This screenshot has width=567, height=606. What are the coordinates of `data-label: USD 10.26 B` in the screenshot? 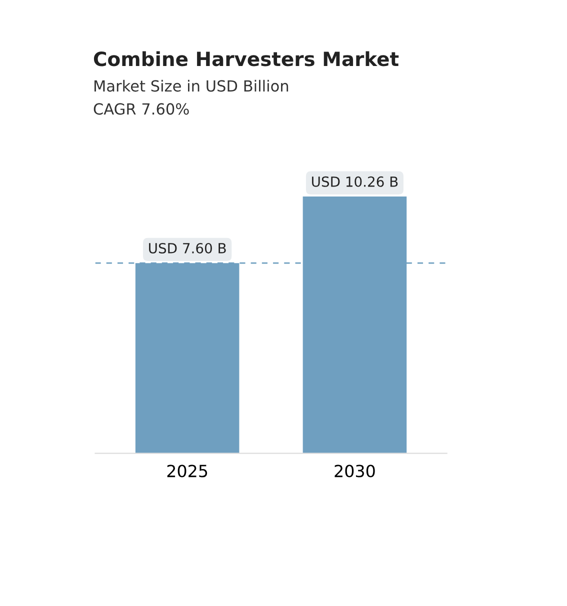 It's located at (355, 181).